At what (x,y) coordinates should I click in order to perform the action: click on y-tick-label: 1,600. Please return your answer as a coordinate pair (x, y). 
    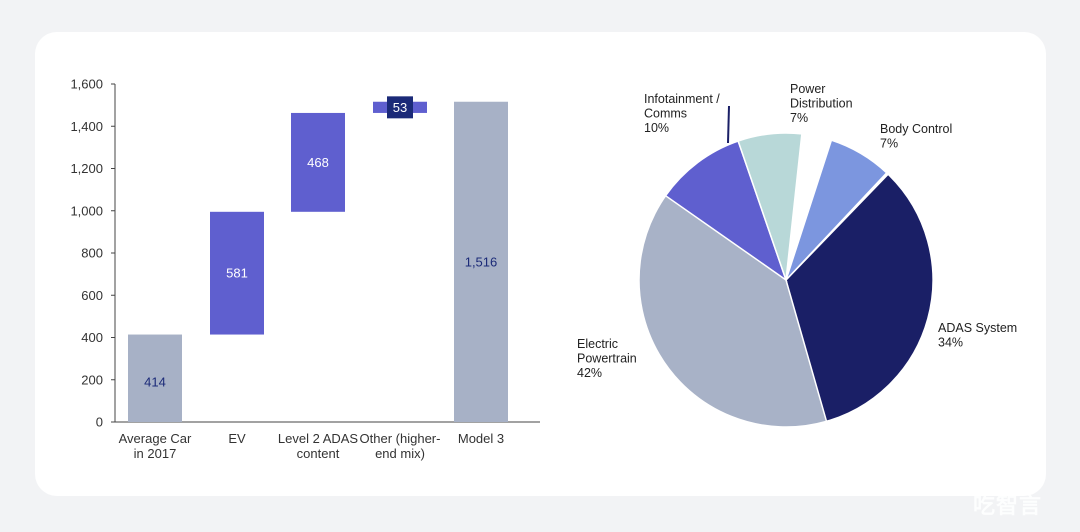
    Looking at the image, I should click on (86, 84).